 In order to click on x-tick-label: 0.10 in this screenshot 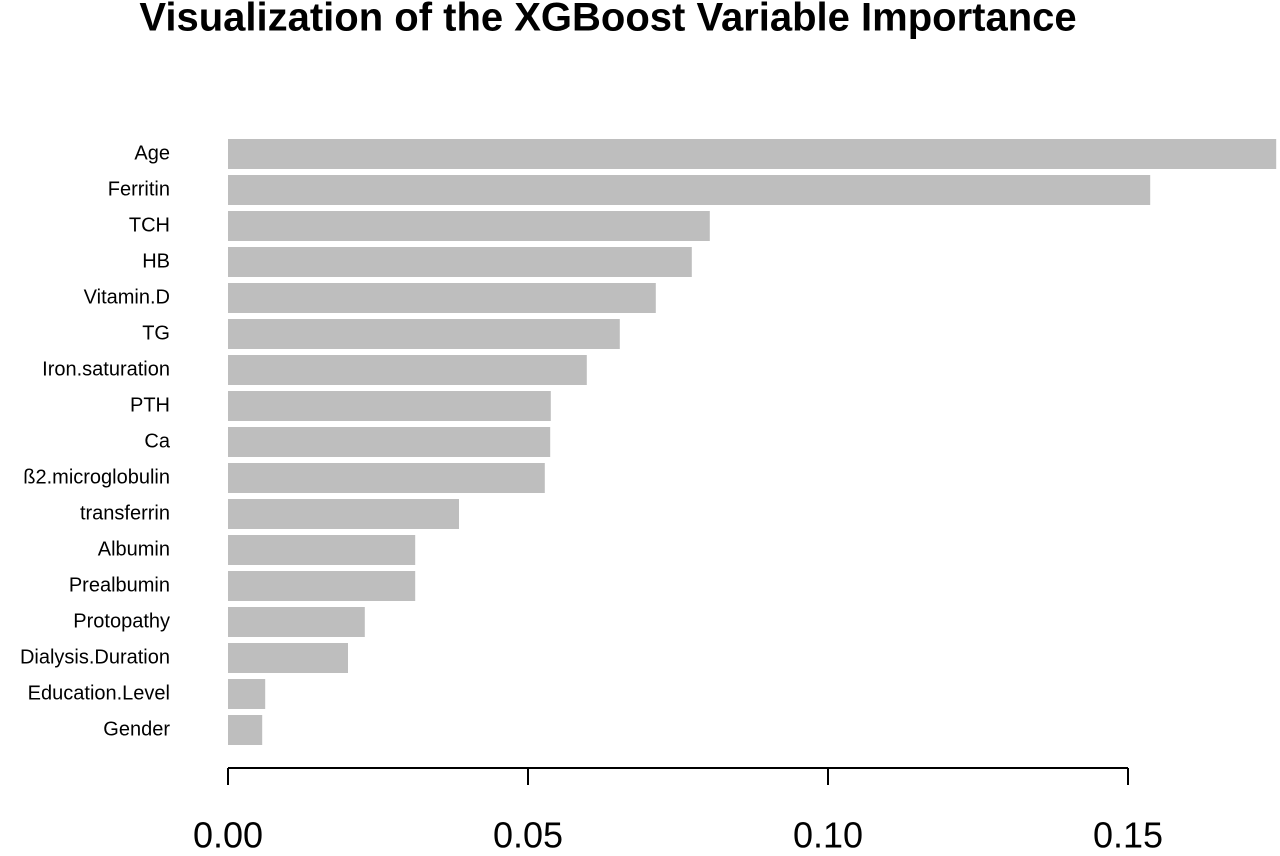, I will do `click(828, 835)`.